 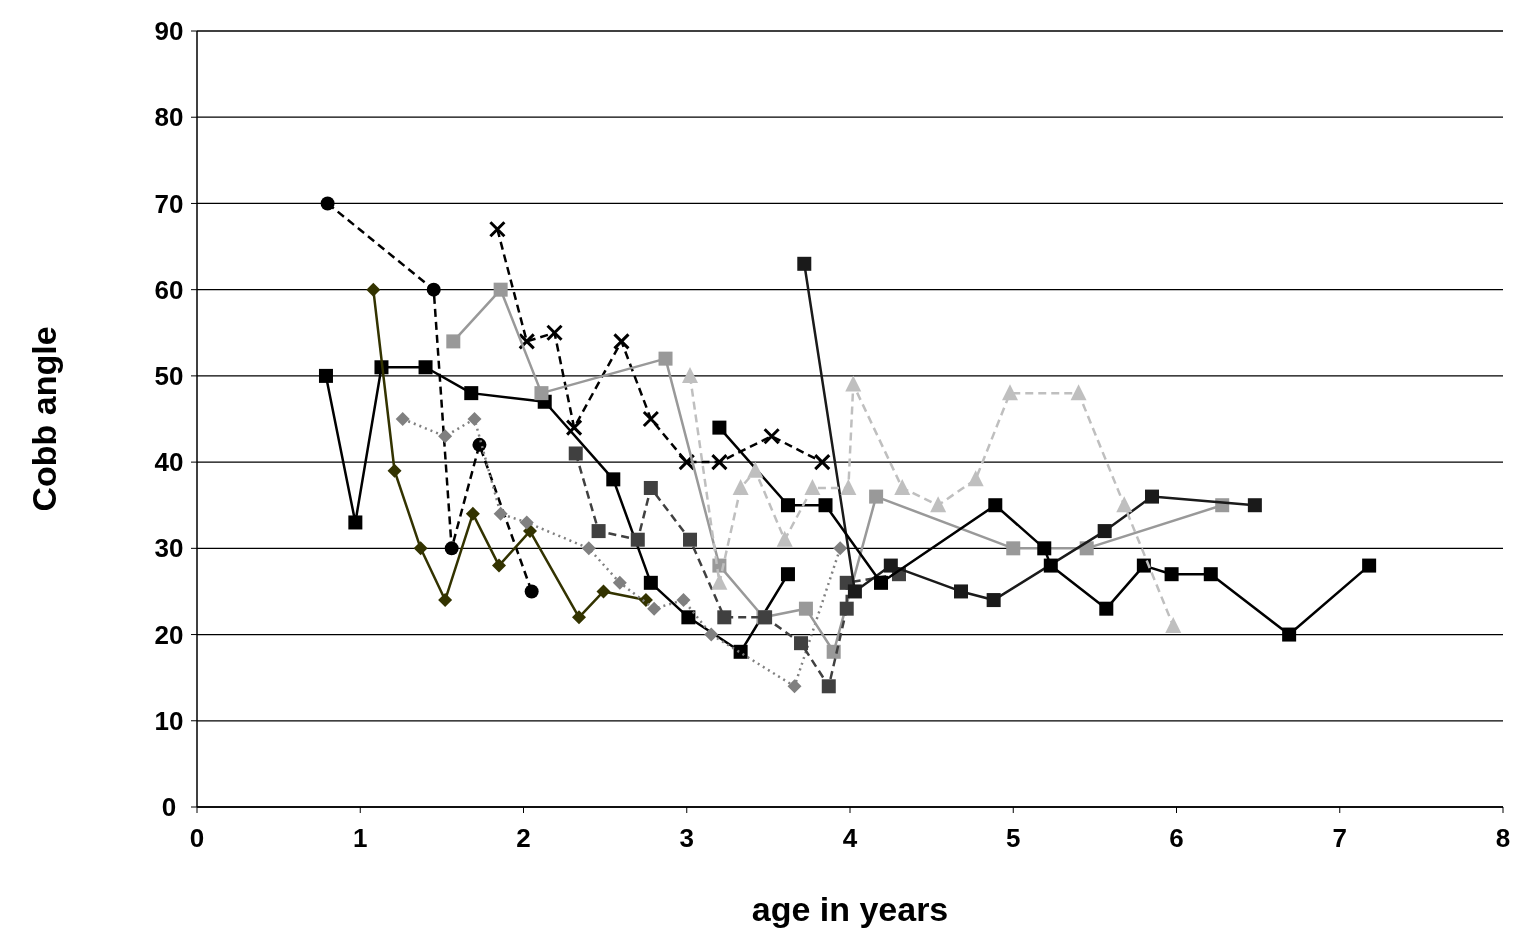 What do you see at coordinates (850, 909) in the screenshot?
I see `x-axis-title: age in years` at bounding box center [850, 909].